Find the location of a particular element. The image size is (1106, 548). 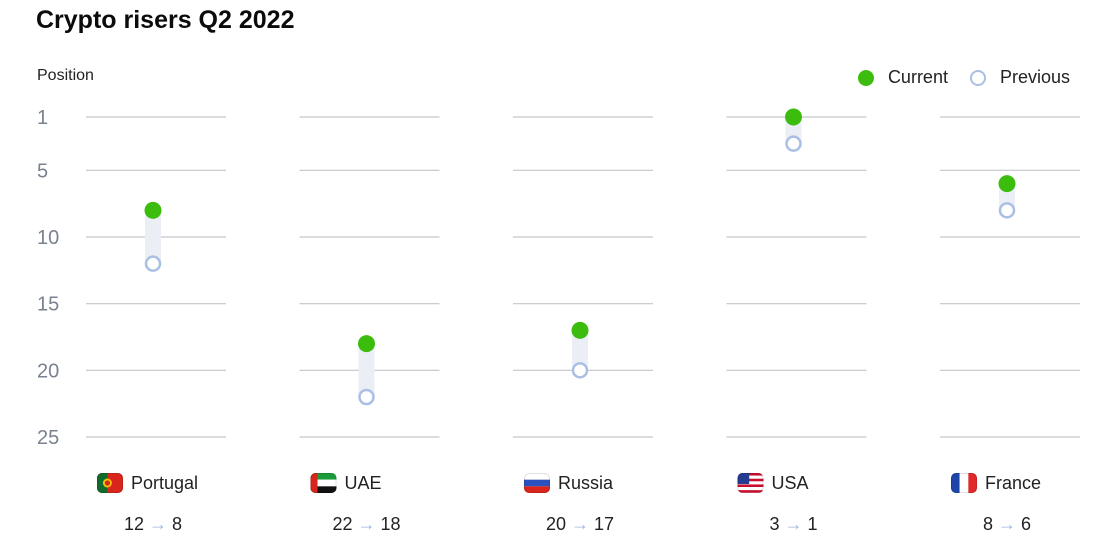

country-label: USA is located at coordinates (790, 483).